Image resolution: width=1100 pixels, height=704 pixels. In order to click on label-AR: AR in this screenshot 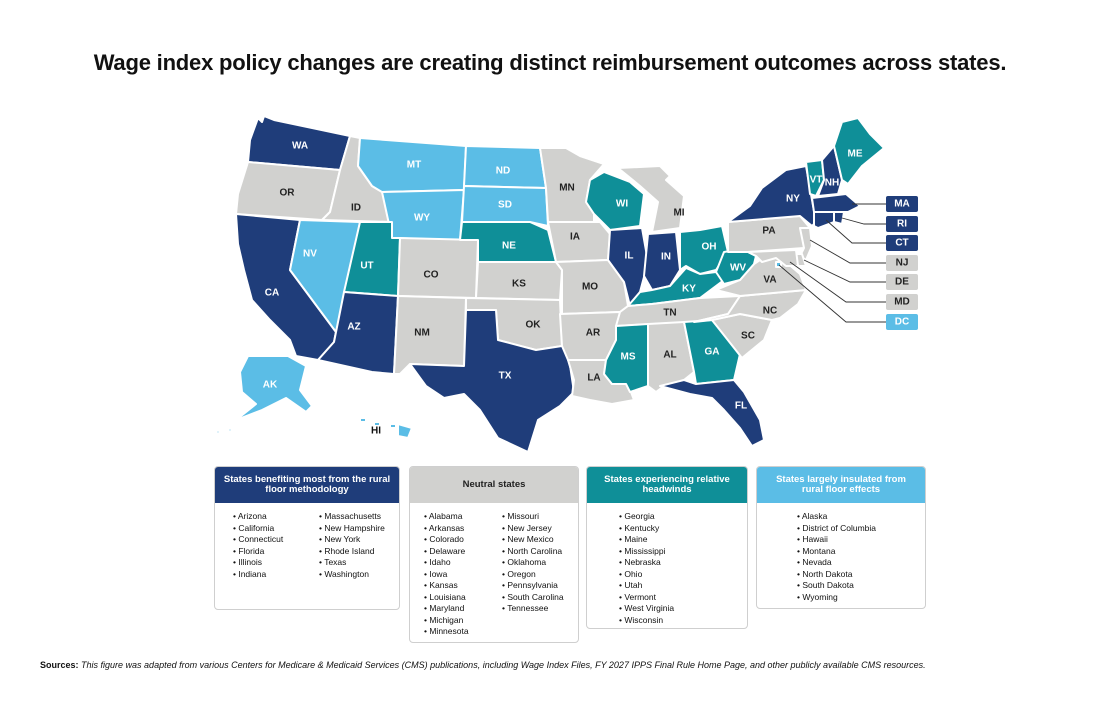, I will do `click(593, 333)`.